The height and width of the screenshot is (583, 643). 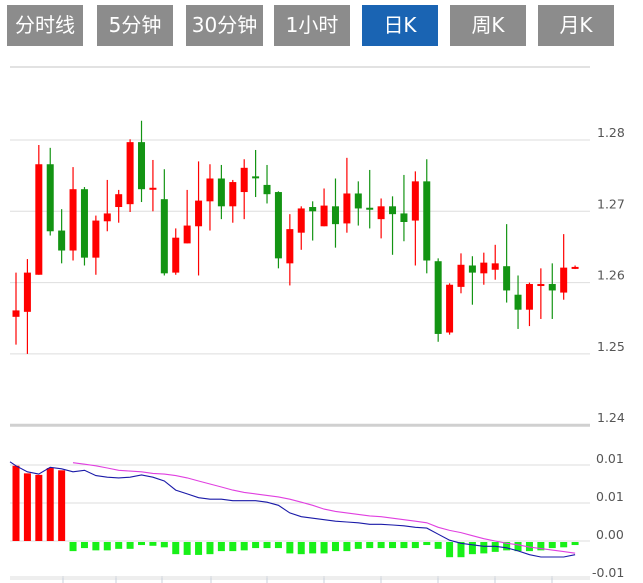 I want to click on period-tabs: 分时线 5分钟 30分钟 1小时 日K 周K 月K, so click(x=321, y=25).